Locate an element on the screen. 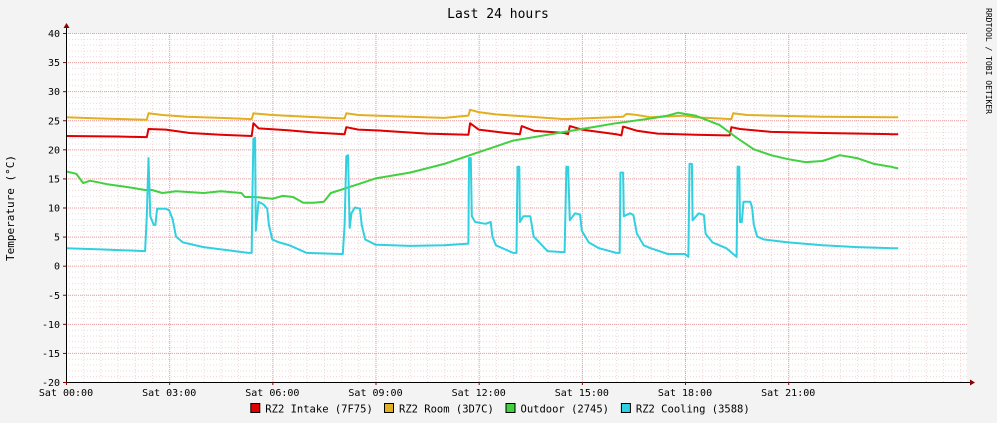  y-tick-label: -10 is located at coordinates (51, 325).